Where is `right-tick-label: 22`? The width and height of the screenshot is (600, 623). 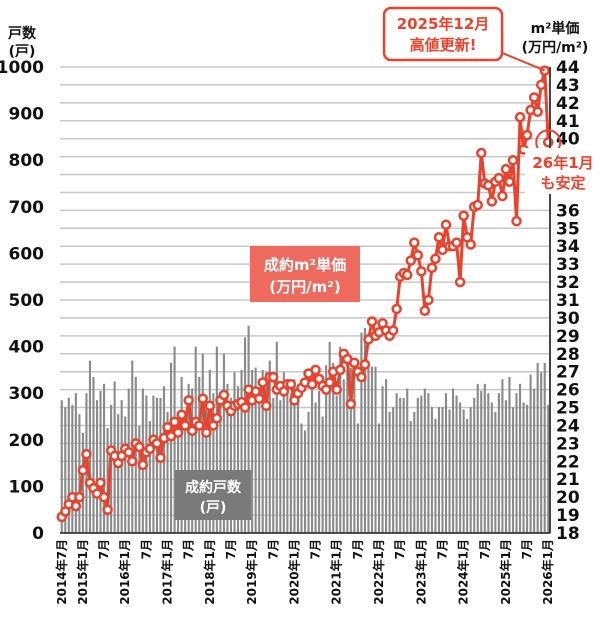
right-tick-label: 22 is located at coordinates (568, 462).